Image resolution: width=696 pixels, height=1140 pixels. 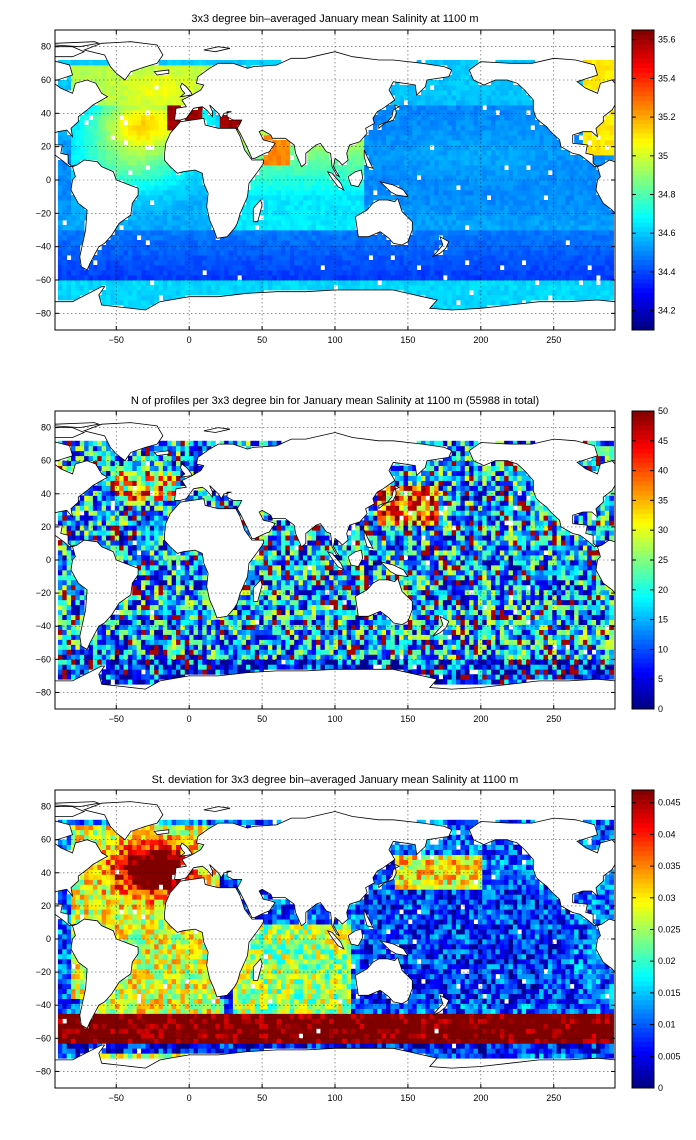 What do you see at coordinates (643, 314) in the screenshot?
I see `colorbar-segment` at bounding box center [643, 314].